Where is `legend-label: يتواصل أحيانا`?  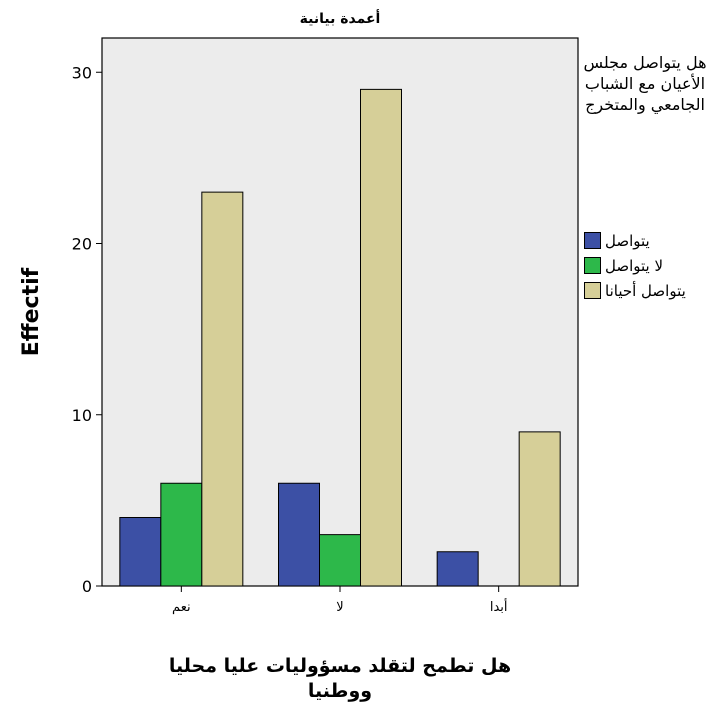 legend-label: يتواصل أحيانا is located at coordinates (645, 290).